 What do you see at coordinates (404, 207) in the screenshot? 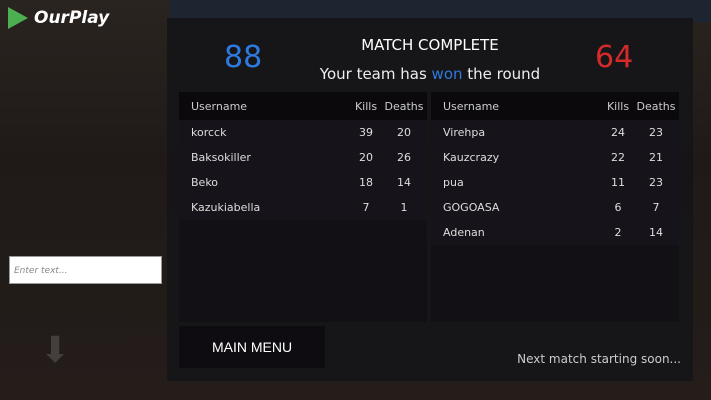
I see `player-deaths: 1` at bounding box center [404, 207].